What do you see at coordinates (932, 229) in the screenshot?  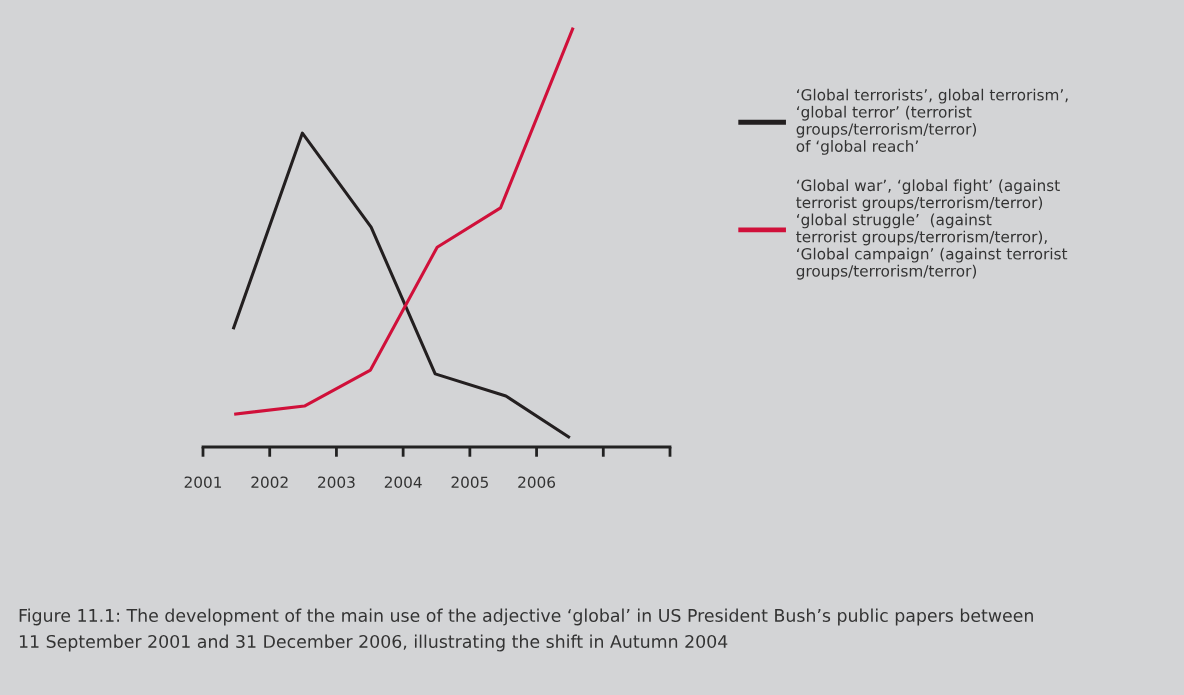 I see `legend-label: ‘Global war’, ‘global fight’ (against terrorist groups/terrorism/terror) ‘global struggle’ (against terrorist groups/terrorism/terror), ‘Global campaign’ (against terrorist groups/terrorism/terror)` at bounding box center [932, 229].